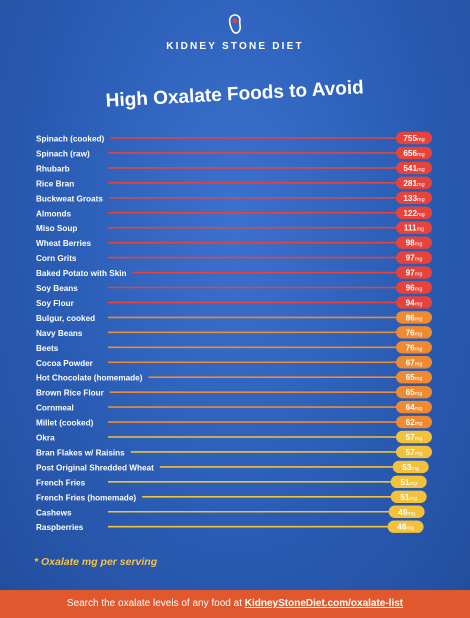 The height and width of the screenshot is (618, 470). I want to click on category-label: French Fries, so click(61, 482).